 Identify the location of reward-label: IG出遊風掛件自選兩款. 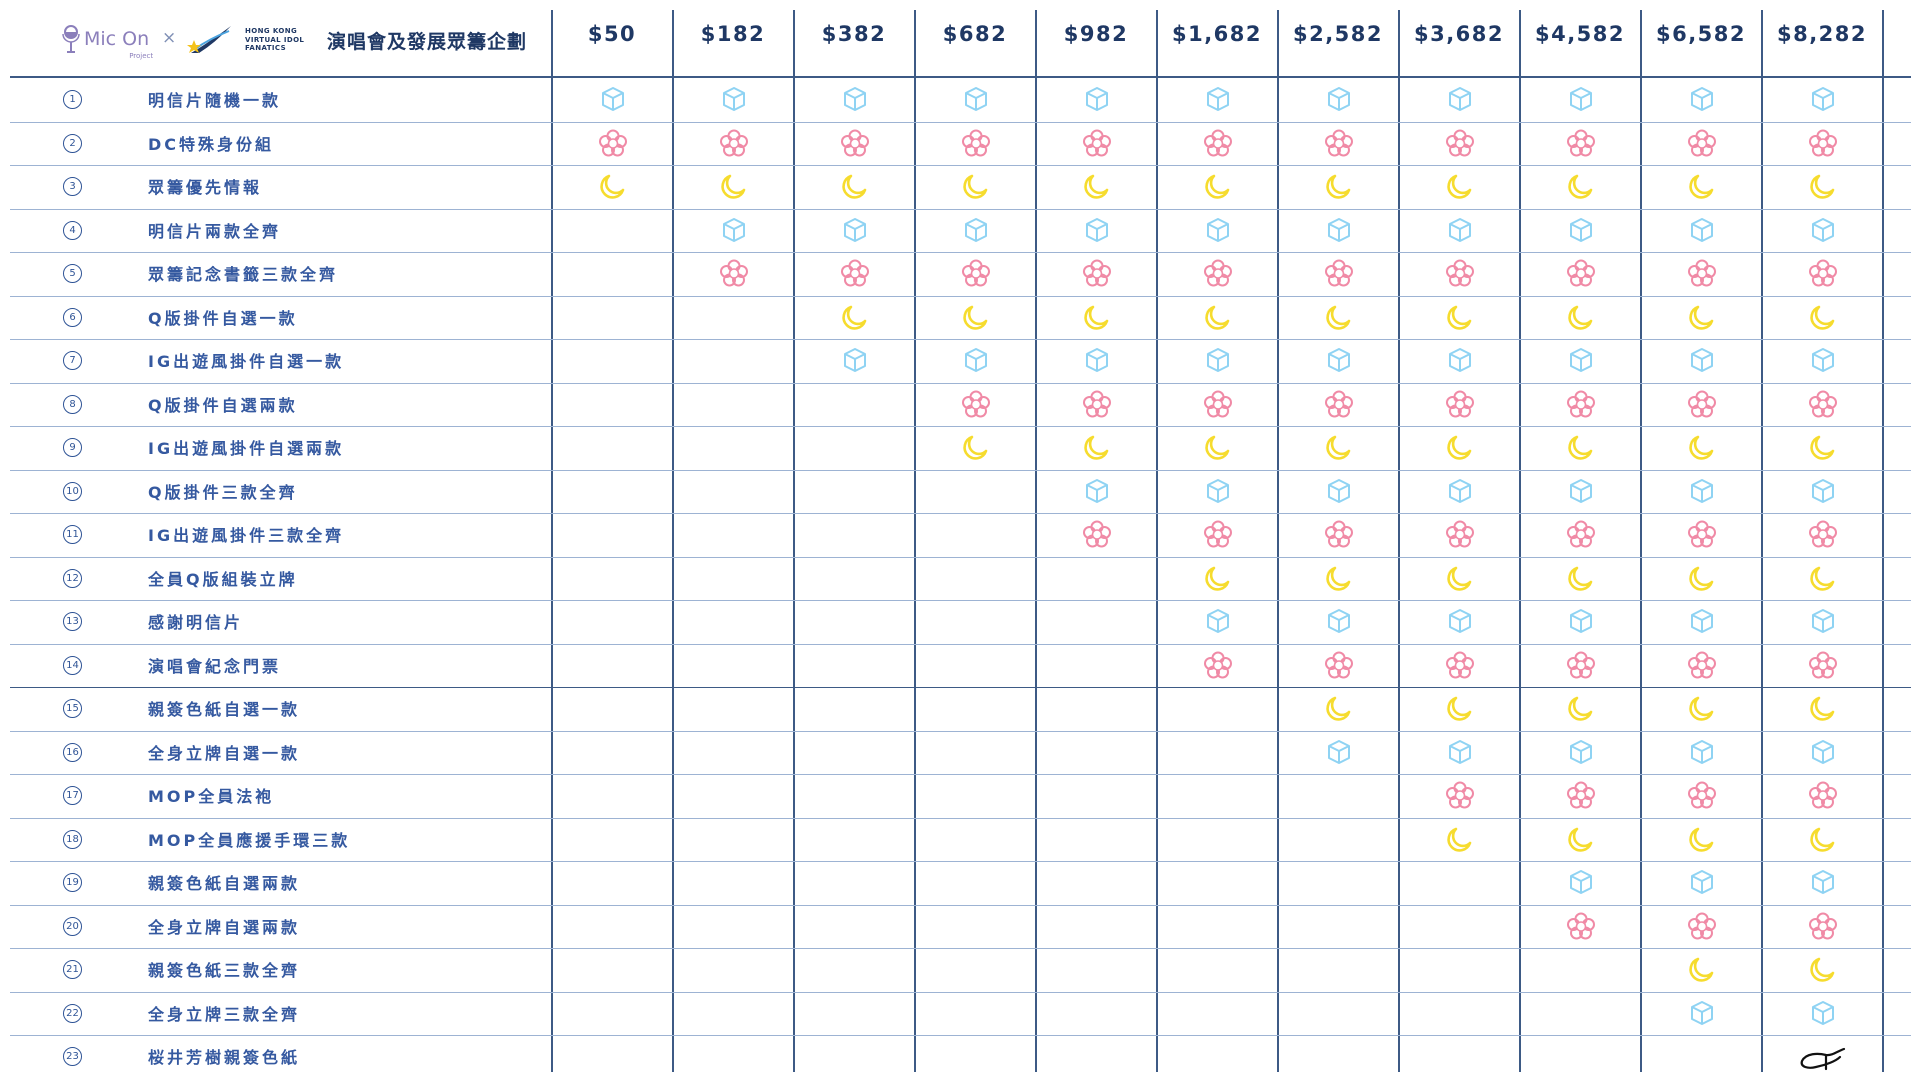
(246, 448).